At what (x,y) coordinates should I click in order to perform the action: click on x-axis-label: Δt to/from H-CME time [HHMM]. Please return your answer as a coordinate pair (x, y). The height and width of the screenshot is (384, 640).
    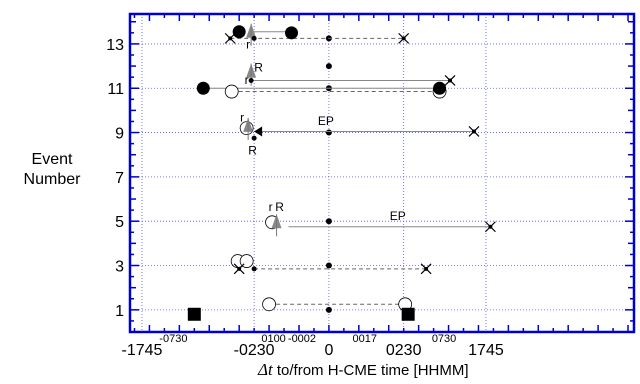
    Looking at the image, I should click on (363, 370).